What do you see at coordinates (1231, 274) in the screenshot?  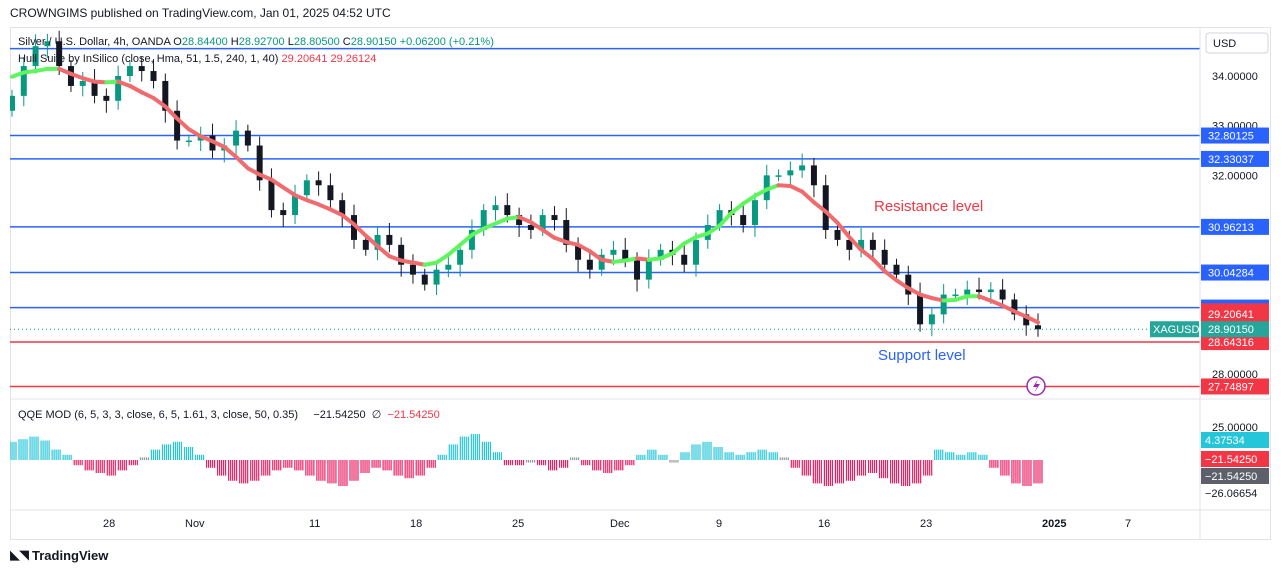 I see `level-tag-label: 30.04284` at bounding box center [1231, 274].